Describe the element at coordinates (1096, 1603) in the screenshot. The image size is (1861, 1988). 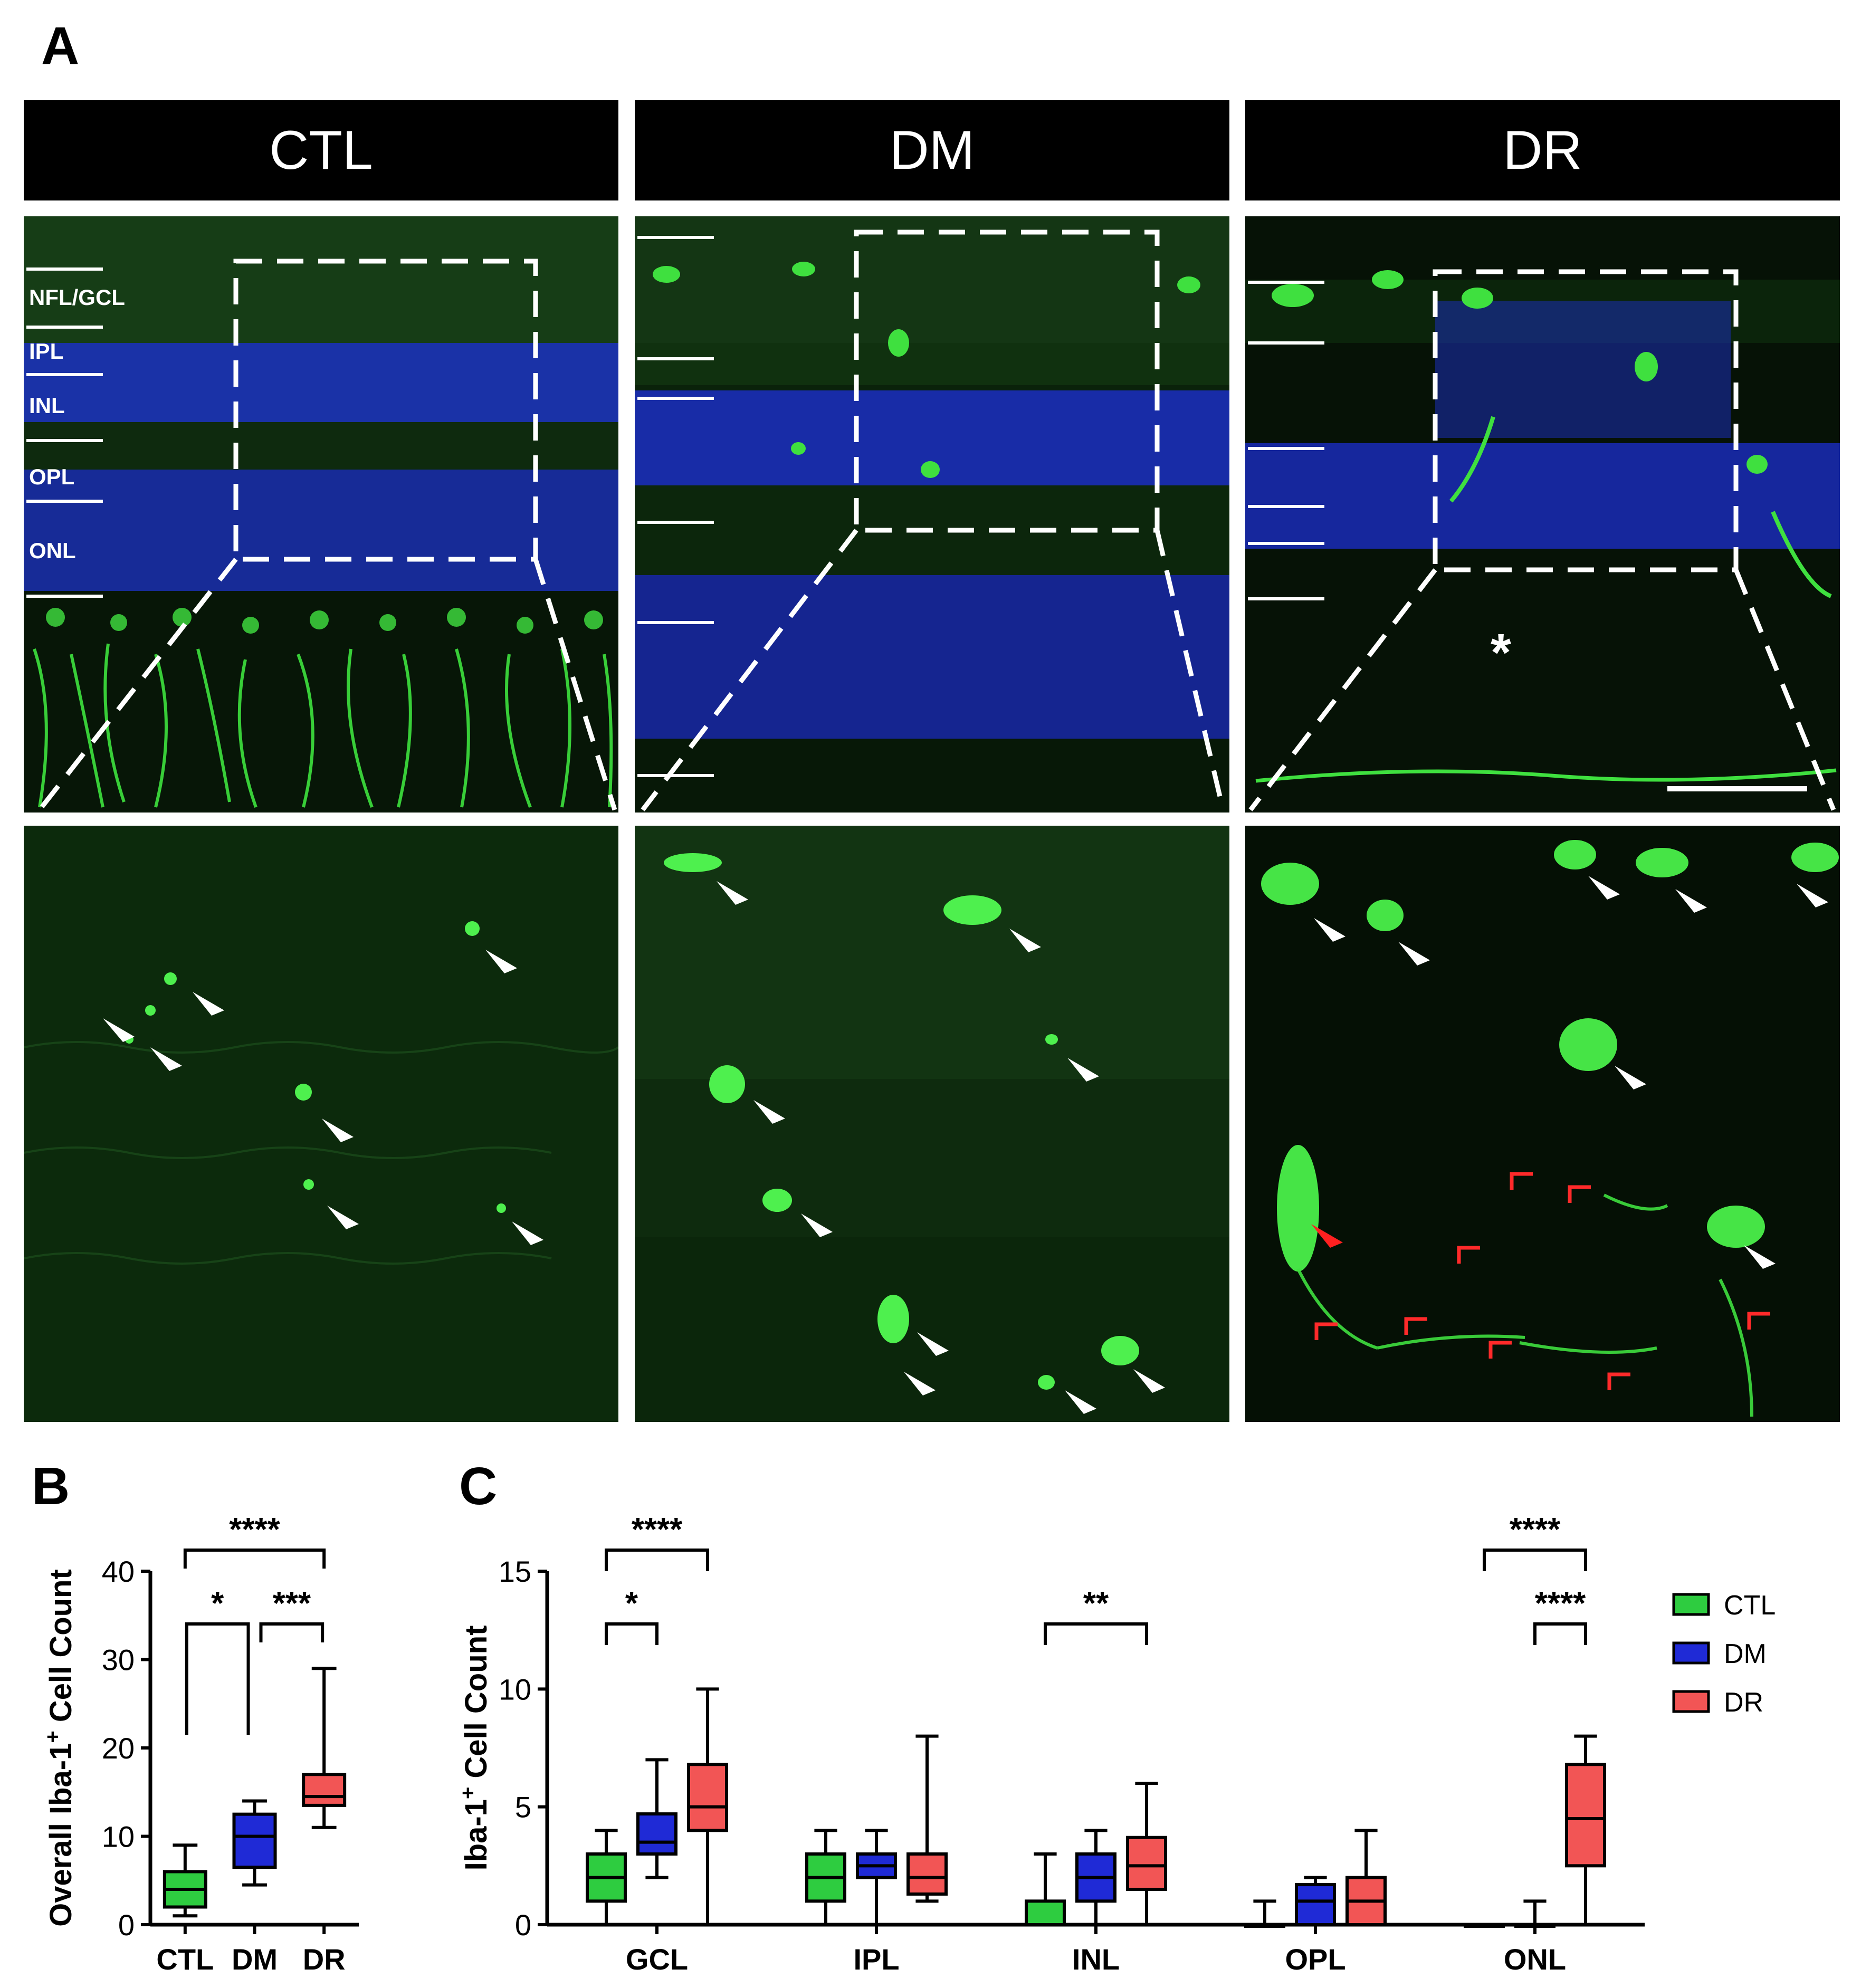
I see `chart-c-sig-2-label: **` at that location.